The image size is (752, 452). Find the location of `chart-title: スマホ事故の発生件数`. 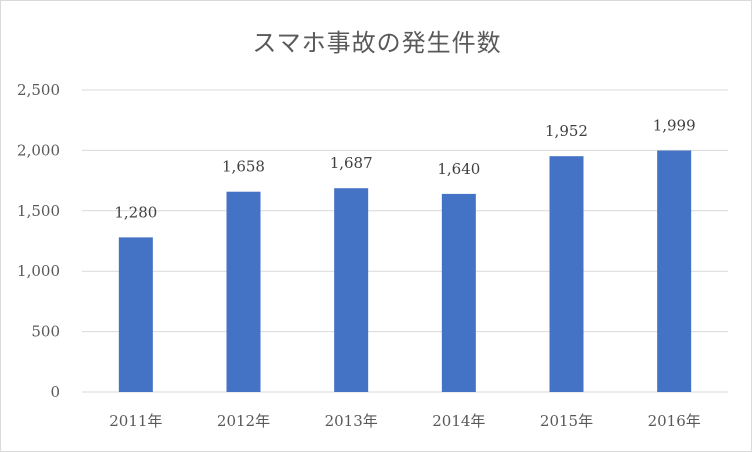

chart-title: スマホ事故の発生件数 is located at coordinates (377, 43).